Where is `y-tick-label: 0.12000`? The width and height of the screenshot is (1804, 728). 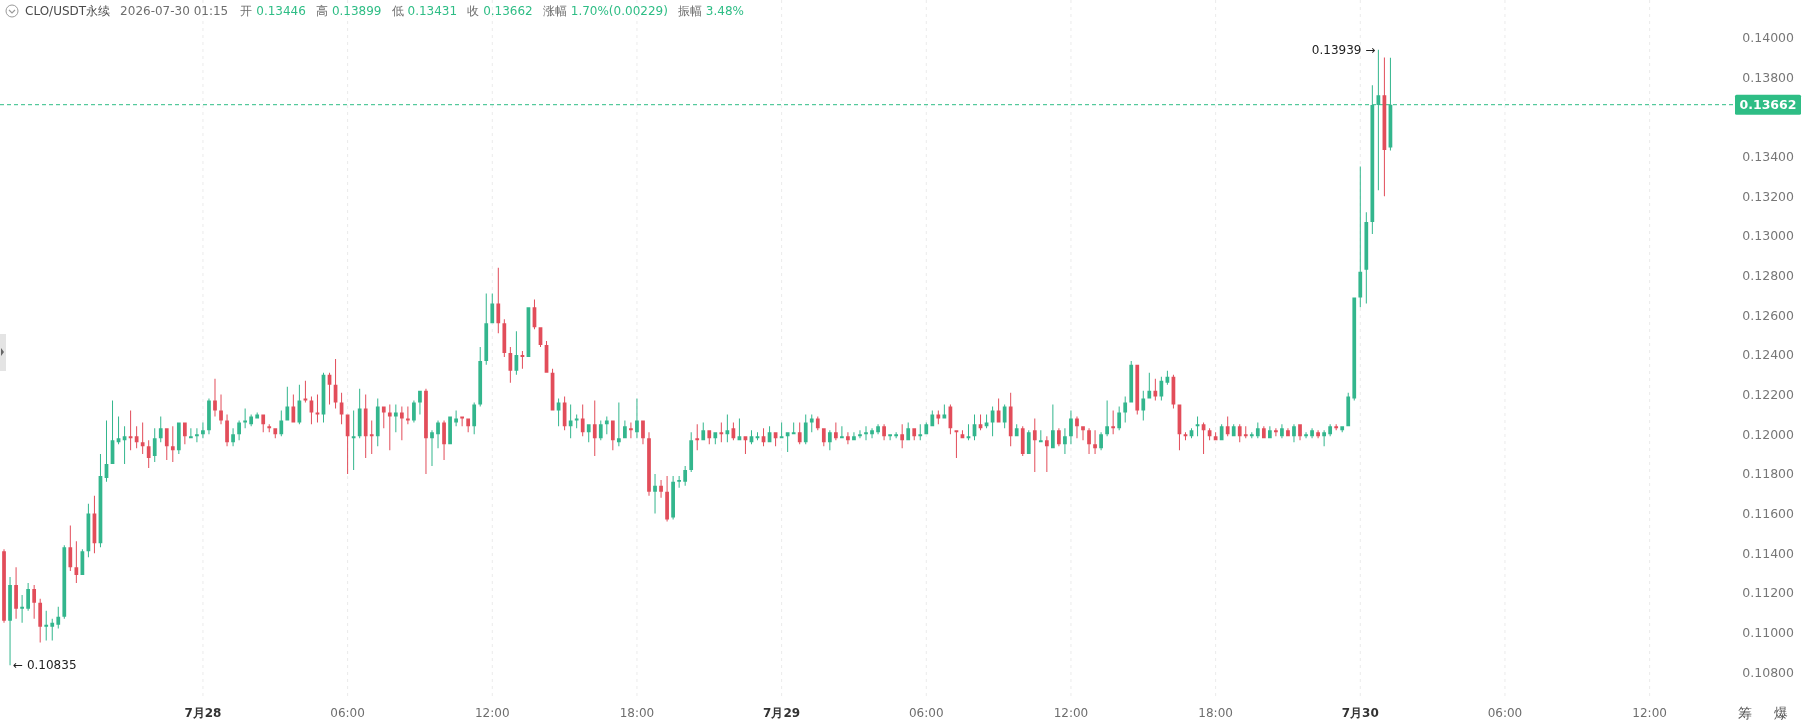 y-tick-label: 0.12000 is located at coordinates (1768, 434).